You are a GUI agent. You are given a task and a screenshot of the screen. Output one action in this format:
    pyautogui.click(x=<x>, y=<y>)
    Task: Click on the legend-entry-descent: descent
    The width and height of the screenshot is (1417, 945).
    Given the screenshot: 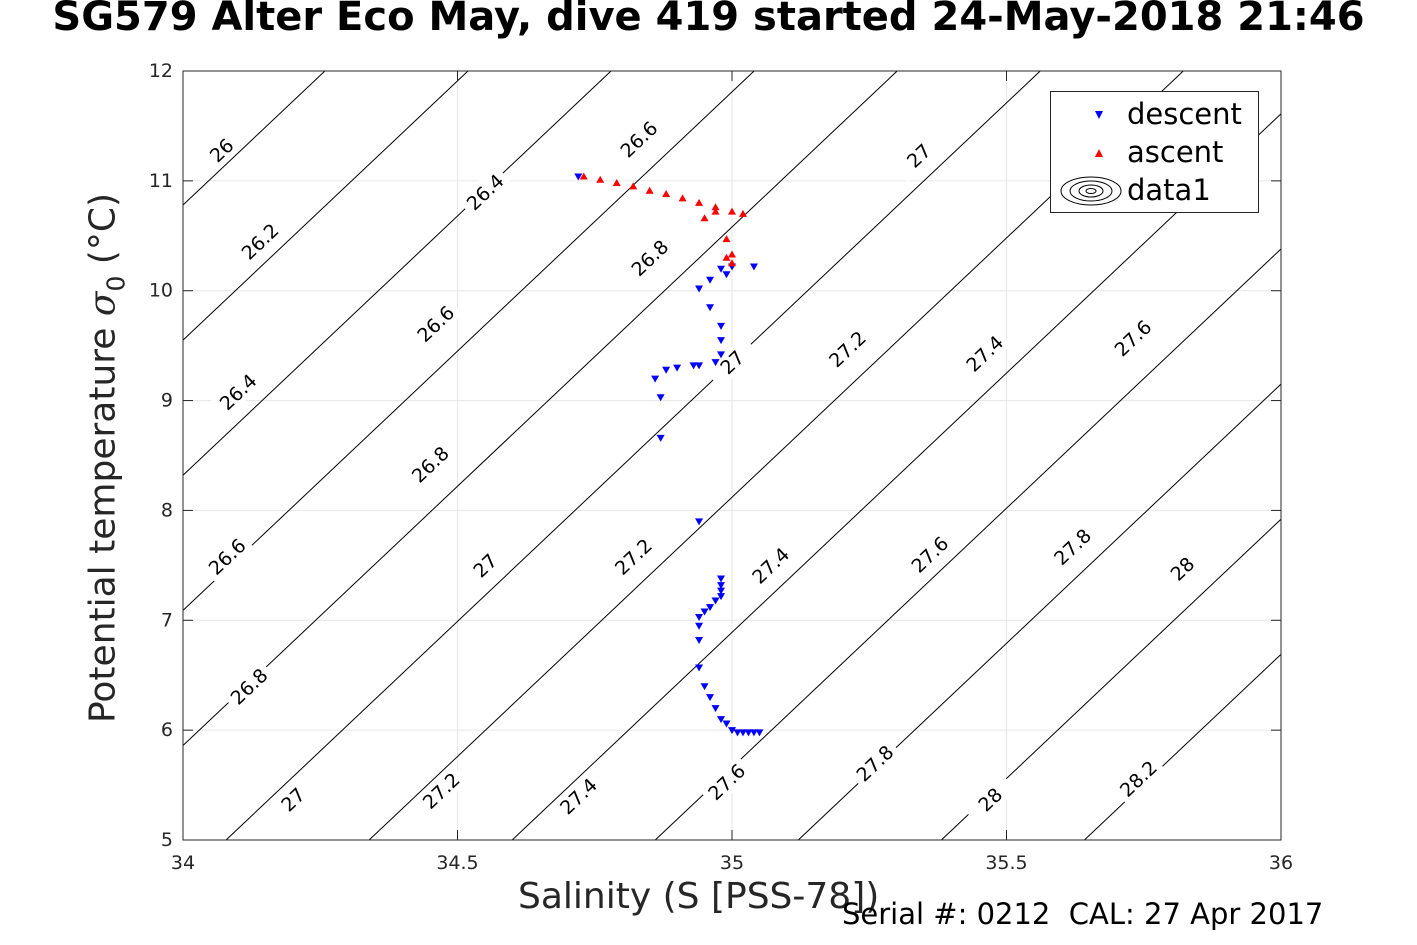 What is the action you would take?
    pyautogui.click(x=1154, y=115)
    